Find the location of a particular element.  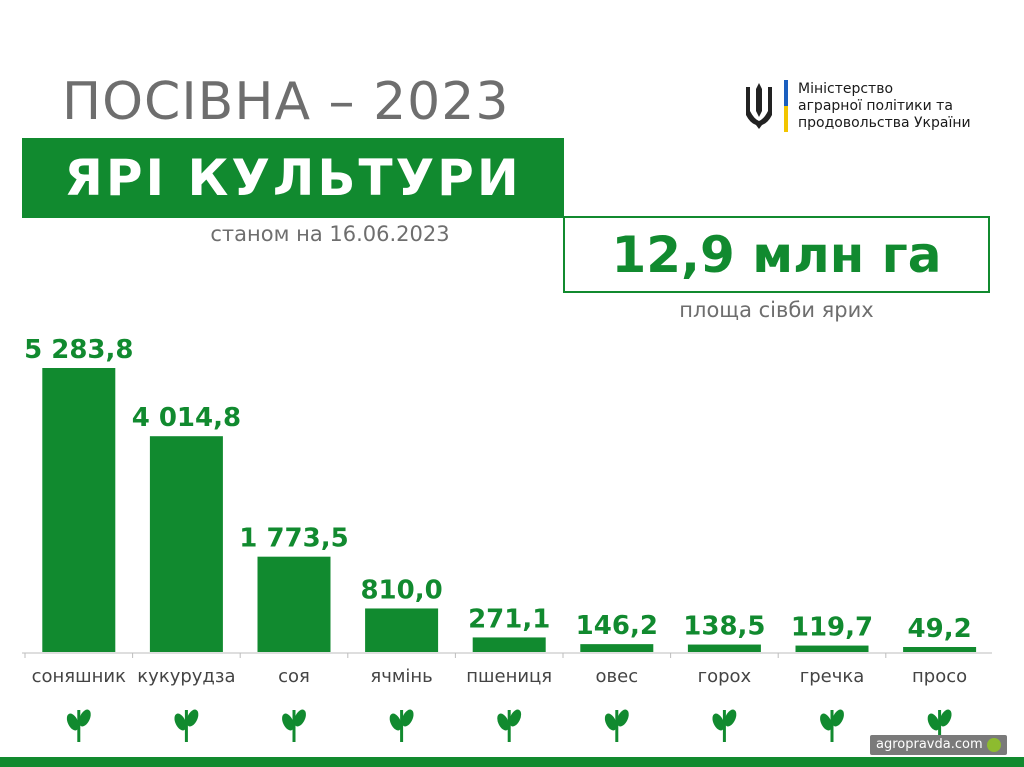

category-label: горох is located at coordinates (725, 676).